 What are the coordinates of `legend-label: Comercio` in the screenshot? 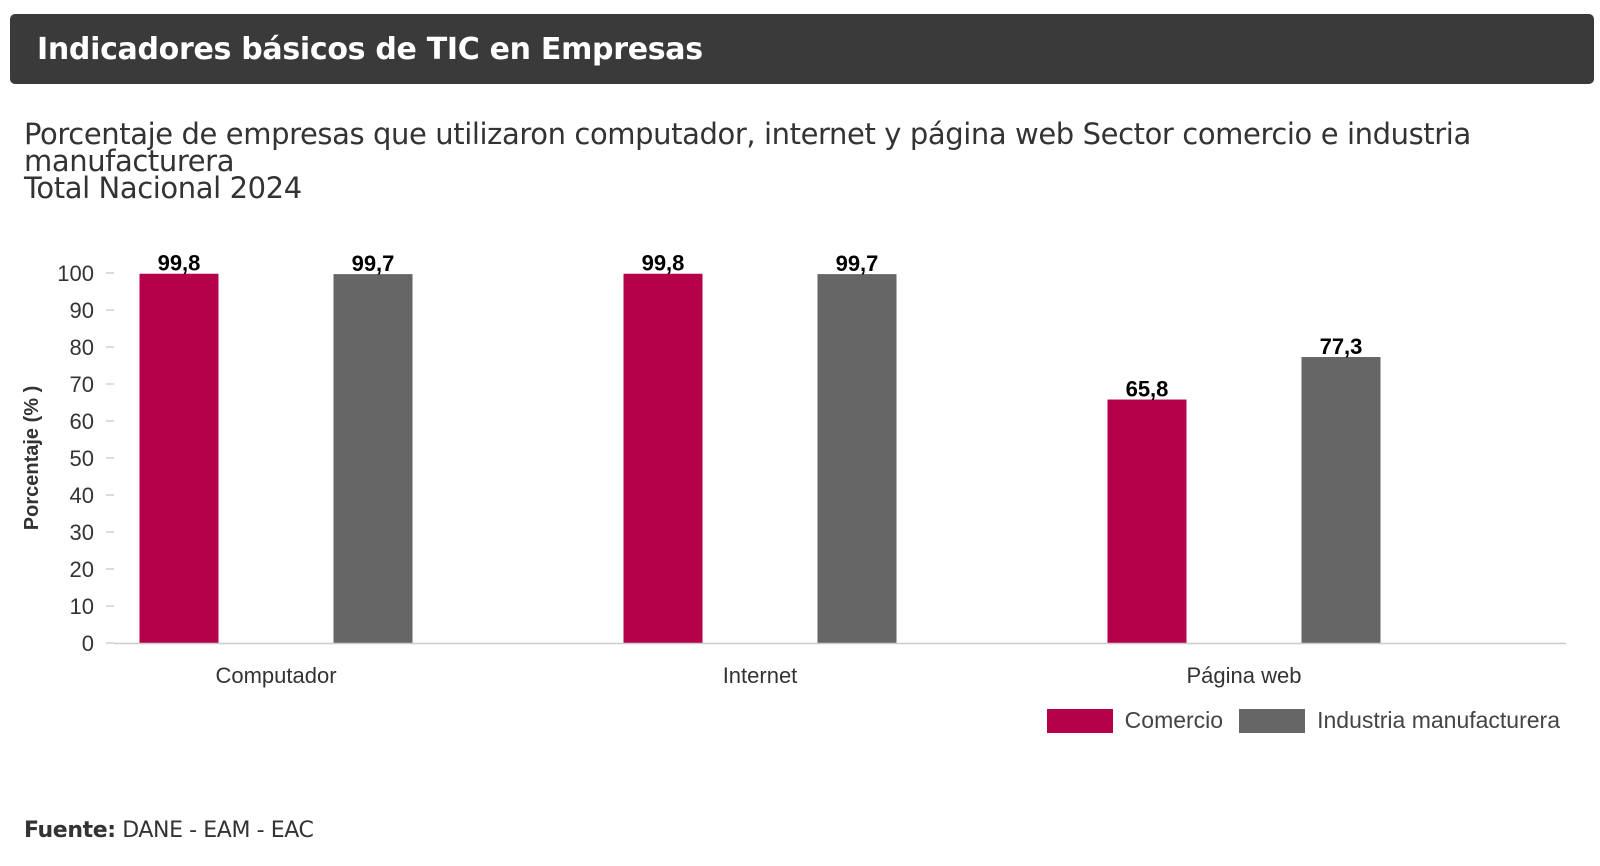 It's located at (1174, 720).